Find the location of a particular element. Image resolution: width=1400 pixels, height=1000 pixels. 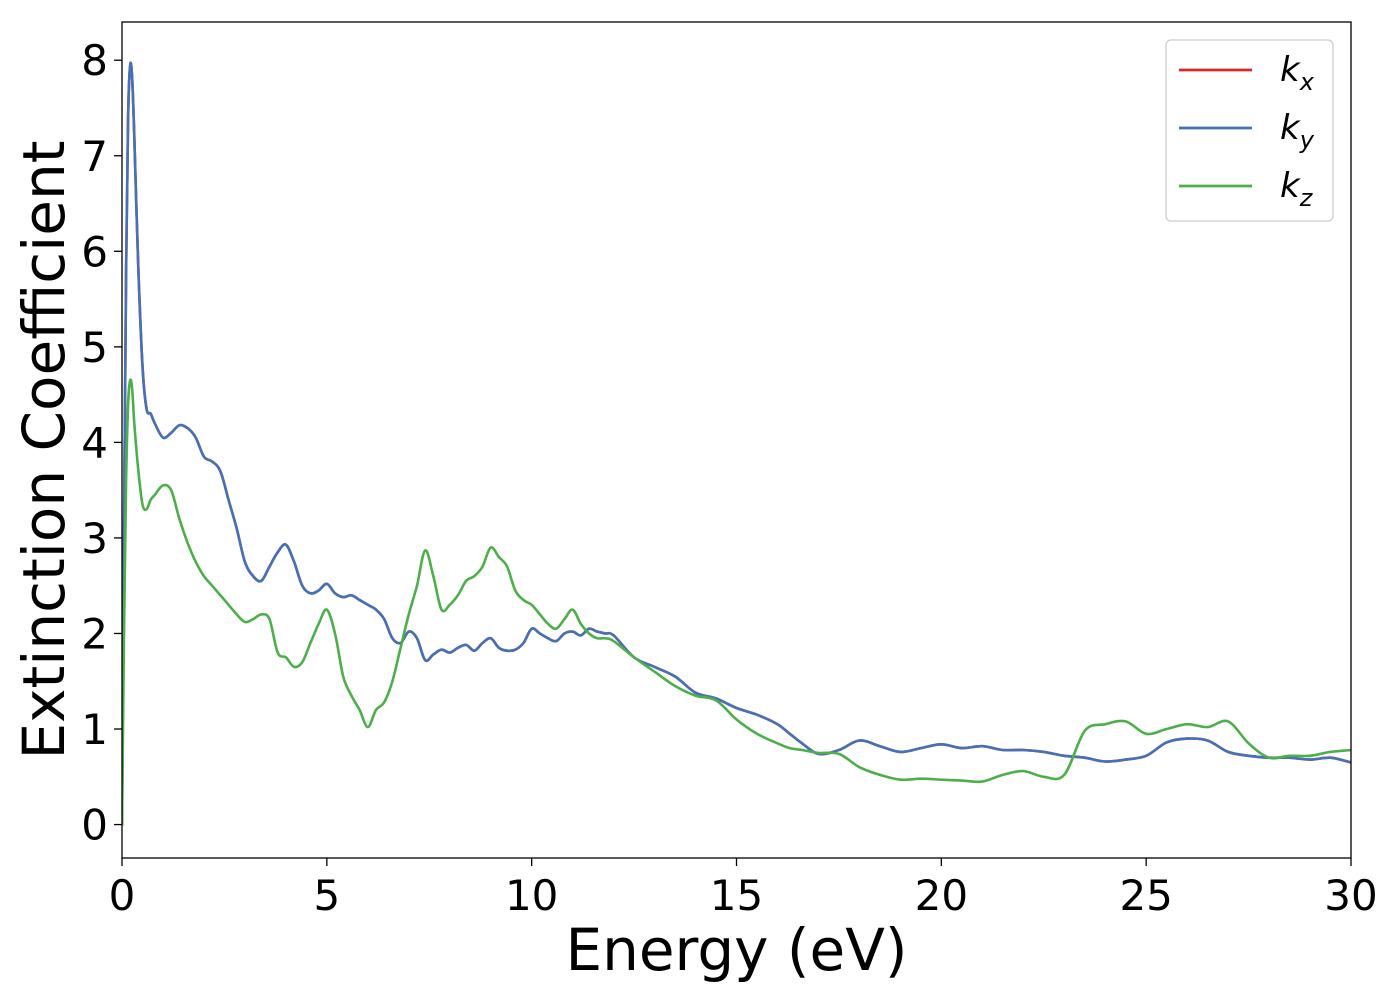

legend: kx ky kz is located at coordinates (1249, 130).